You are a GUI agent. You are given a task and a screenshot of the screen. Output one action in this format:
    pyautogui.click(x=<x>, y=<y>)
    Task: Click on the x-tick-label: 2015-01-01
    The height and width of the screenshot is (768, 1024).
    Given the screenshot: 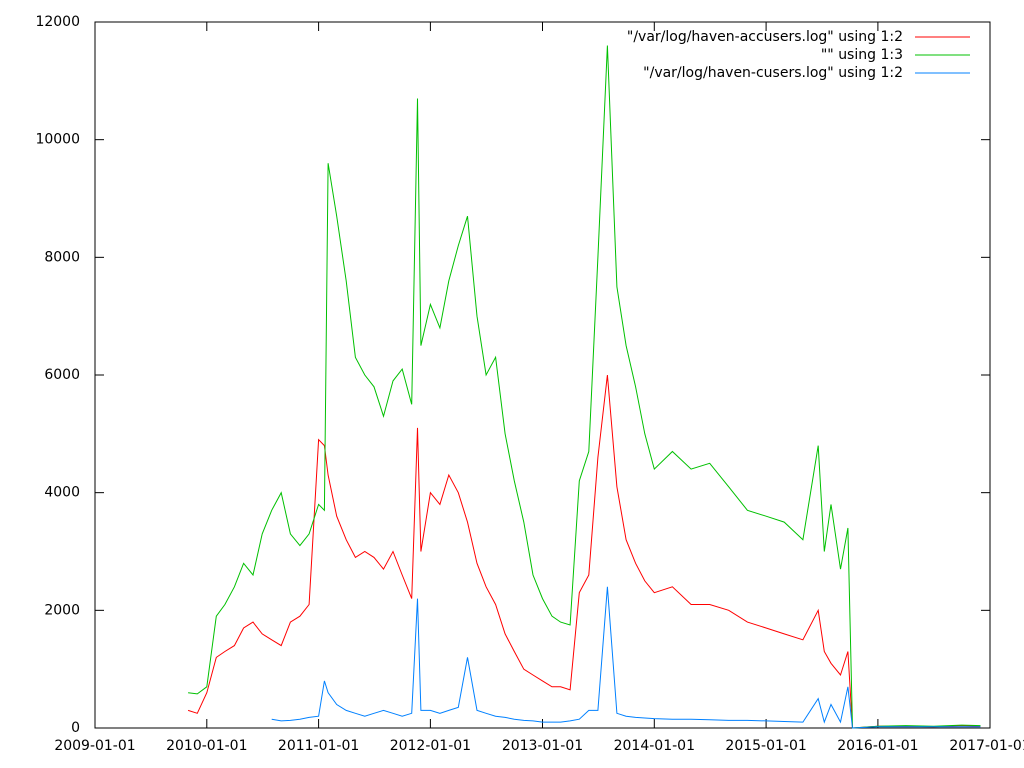 What is the action you would take?
    pyautogui.click(x=765, y=746)
    